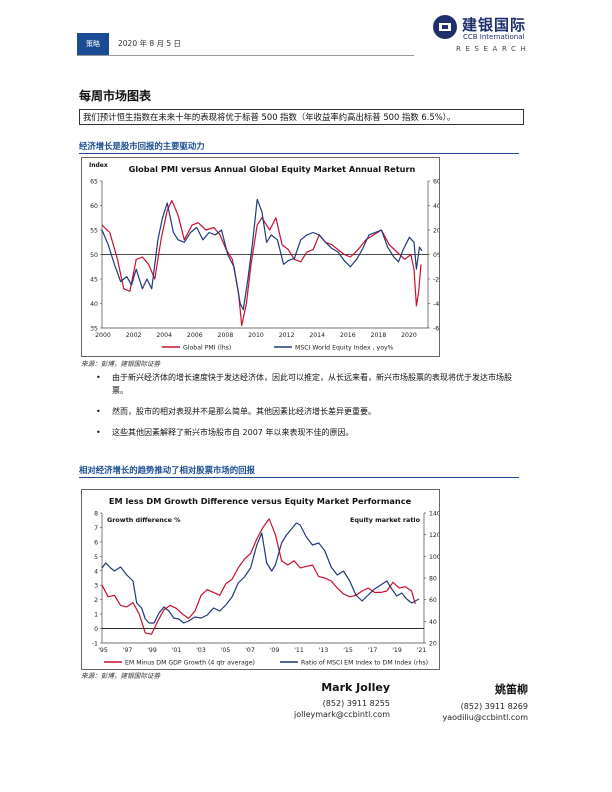  Describe the element at coordinates (96, 557) in the screenshot. I see `y-tick-label-left: 5` at that location.